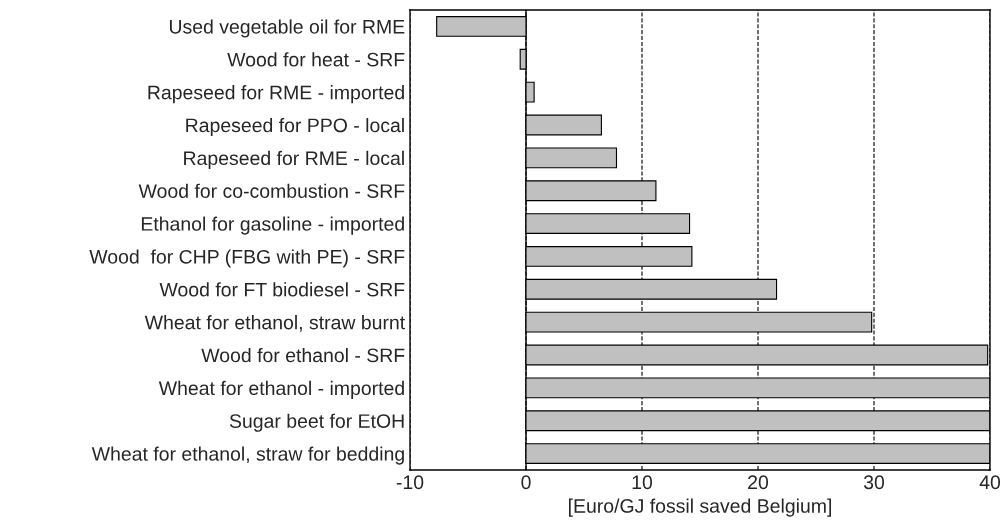 The width and height of the screenshot is (1006, 532). Describe the element at coordinates (316, 422) in the screenshot. I see `y-tick-label: Sugar beet for EtOH` at that location.